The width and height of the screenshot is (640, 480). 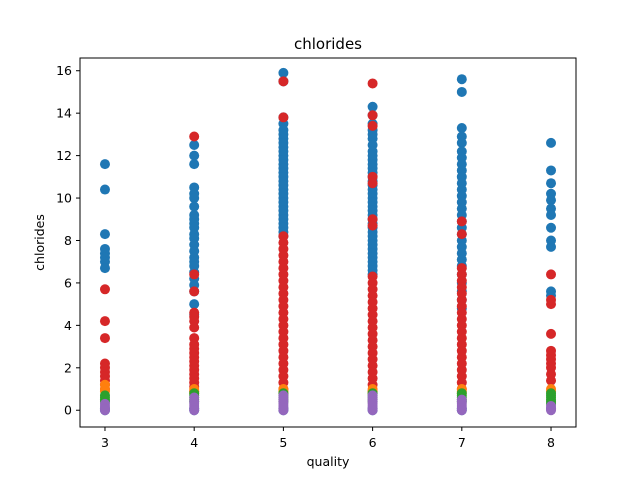 What do you see at coordinates (64, 198) in the screenshot?
I see `y-tick-label: 10` at bounding box center [64, 198].